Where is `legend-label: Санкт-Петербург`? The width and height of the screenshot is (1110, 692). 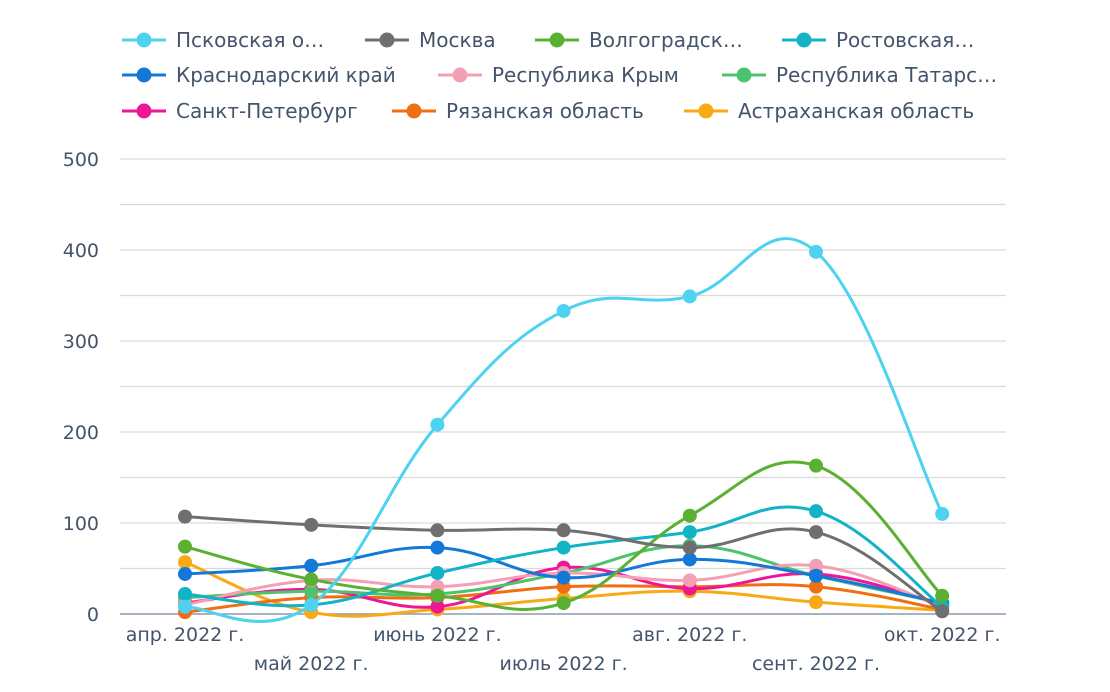
legend-label: Санкт-Петербург is located at coordinates (267, 111).